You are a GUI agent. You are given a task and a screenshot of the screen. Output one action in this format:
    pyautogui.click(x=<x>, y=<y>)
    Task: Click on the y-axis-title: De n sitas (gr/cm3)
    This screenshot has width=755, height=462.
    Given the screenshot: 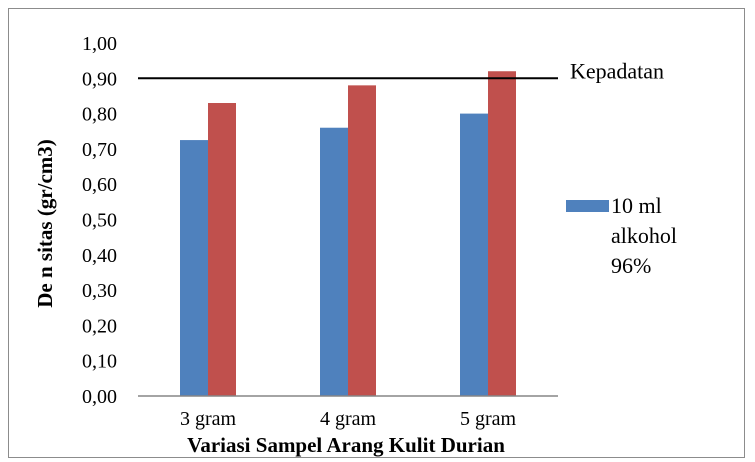 What is the action you would take?
    pyautogui.click(x=45, y=223)
    